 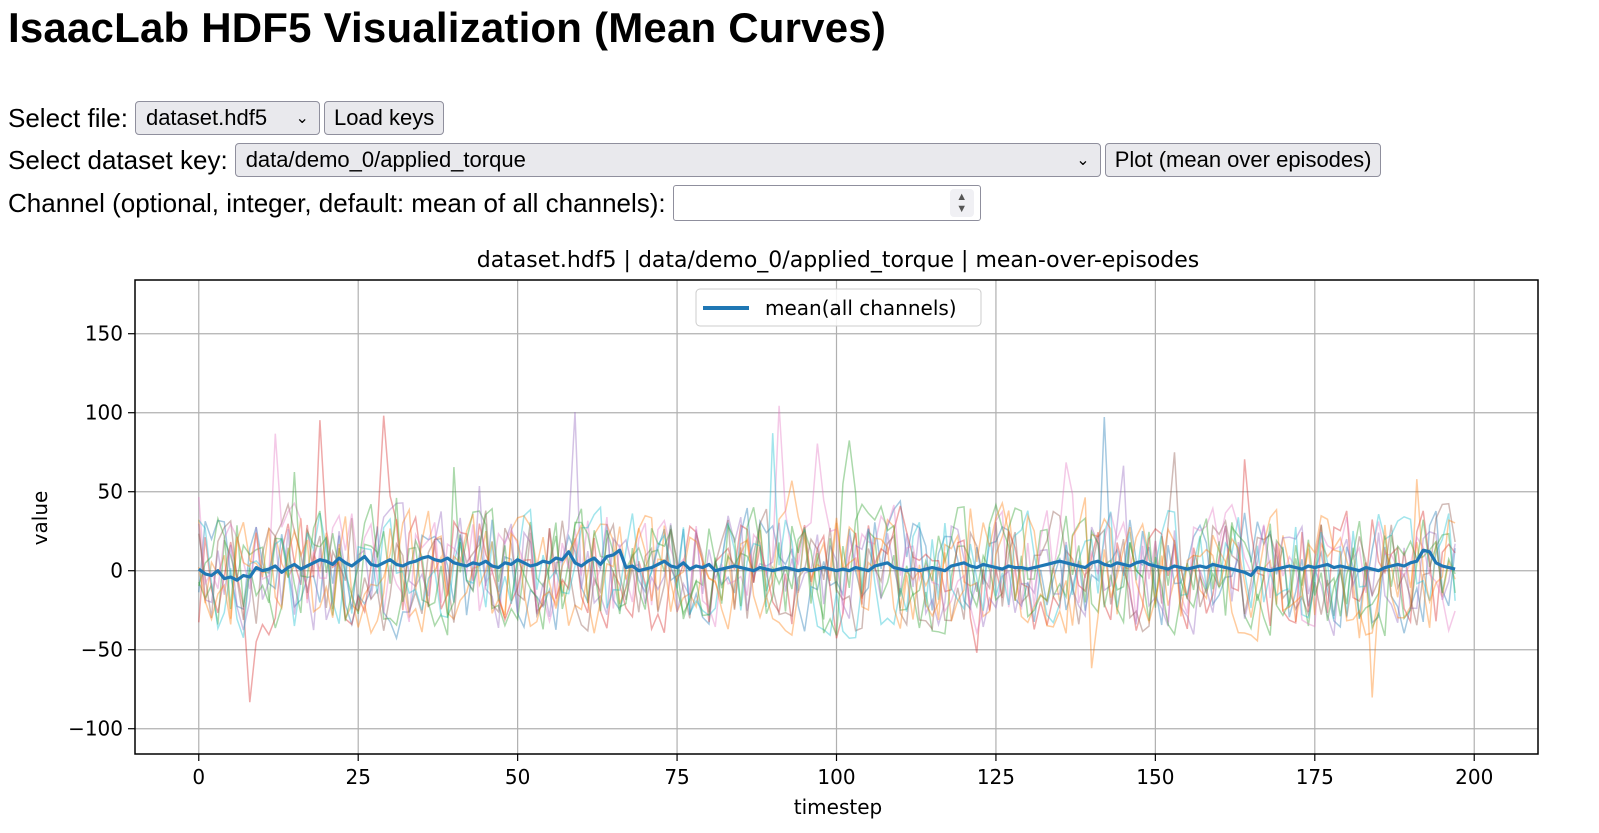 I want to click on load-keys-button: Load keys, so click(x=384, y=118).